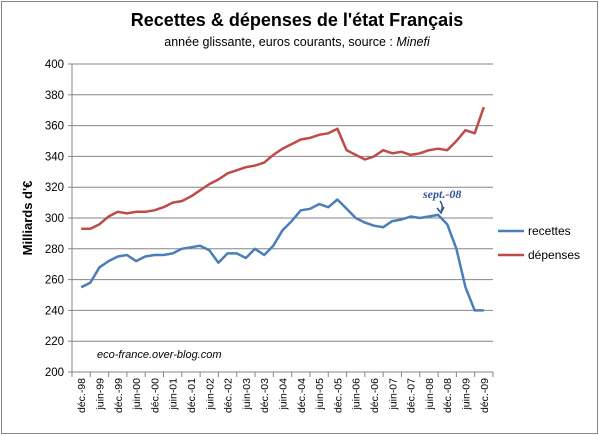 This screenshot has width=599, height=435. What do you see at coordinates (430, 394) in the screenshot?
I see `x-tick-label: juin-08` at bounding box center [430, 394].